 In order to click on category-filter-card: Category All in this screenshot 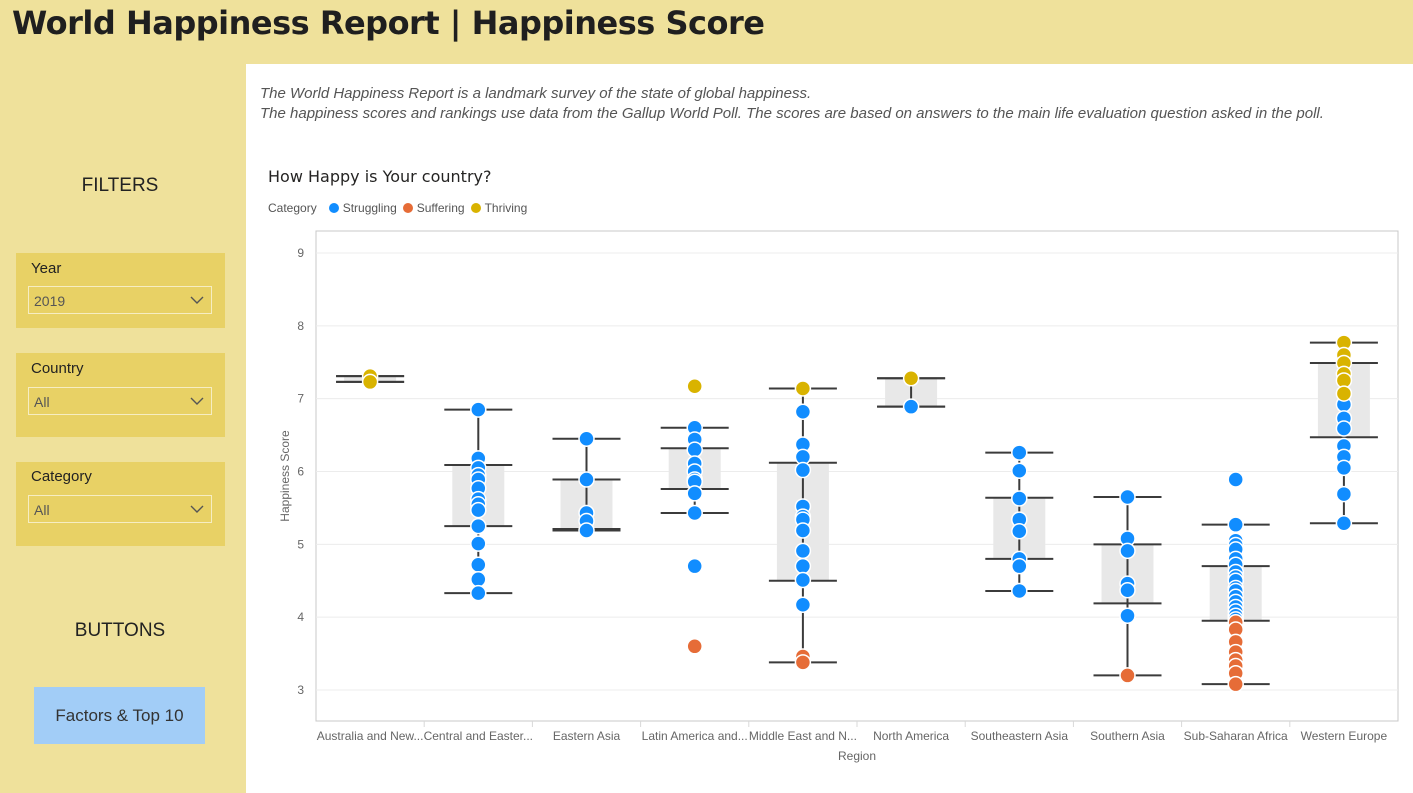, I will do `click(120, 504)`.